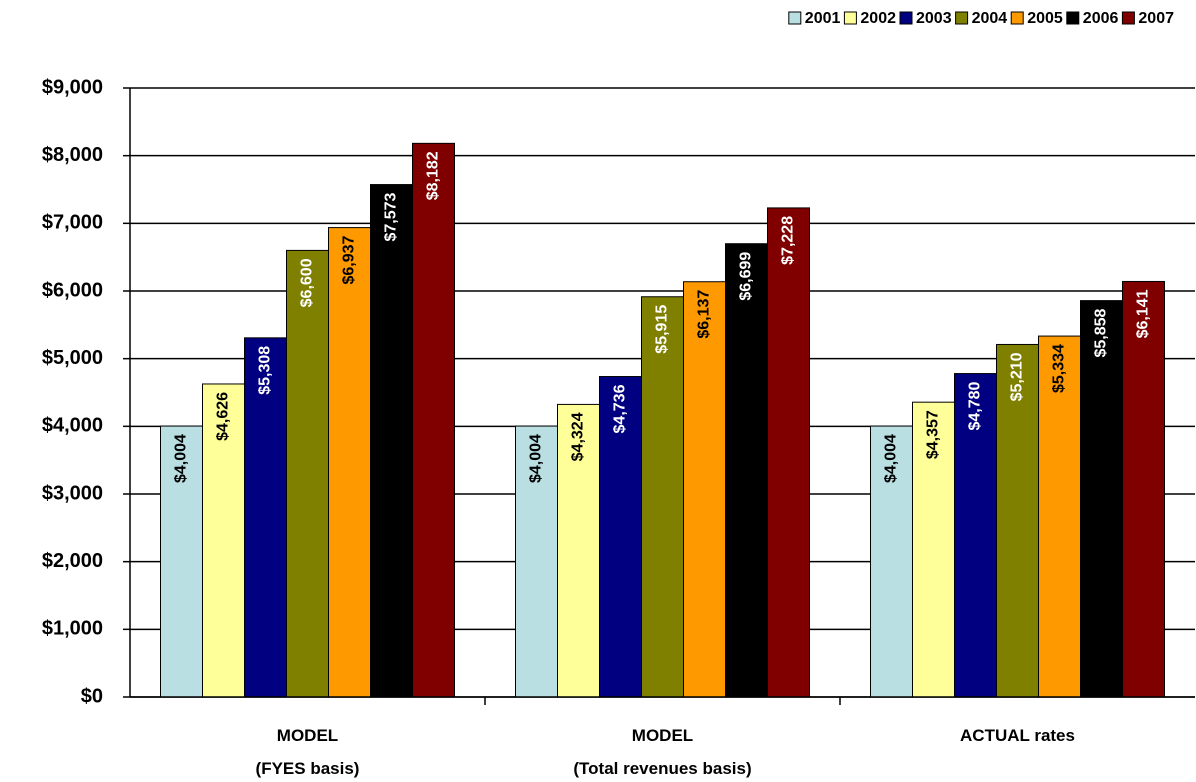  What do you see at coordinates (72, 87) in the screenshot?
I see `y-tick-label: $9,000` at bounding box center [72, 87].